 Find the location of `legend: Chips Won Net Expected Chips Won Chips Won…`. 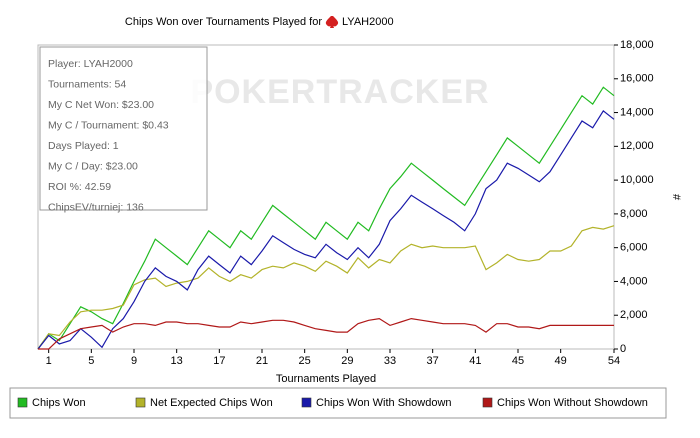

legend: Chips Won Net Expected Chips Won Chips Won… is located at coordinates (332, 403).